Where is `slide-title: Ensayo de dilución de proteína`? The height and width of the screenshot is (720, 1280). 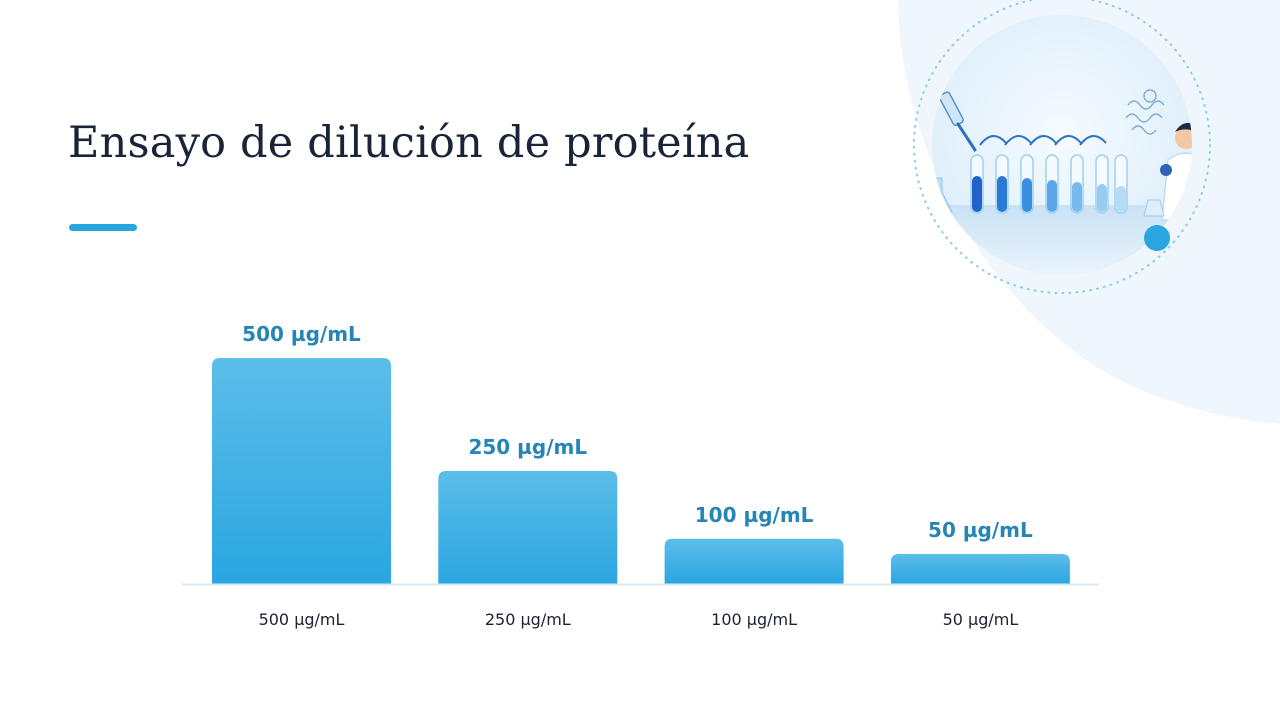 slide-title: Ensayo de dilución de proteína is located at coordinates (409, 143).